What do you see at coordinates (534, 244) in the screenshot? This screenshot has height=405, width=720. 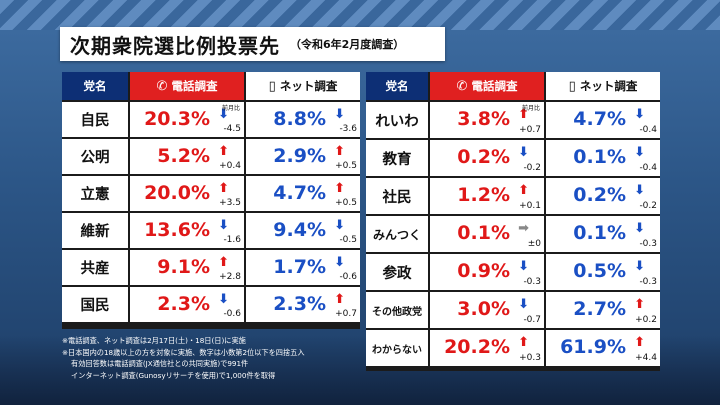 I see `phone-delta: ±0` at bounding box center [534, 244].